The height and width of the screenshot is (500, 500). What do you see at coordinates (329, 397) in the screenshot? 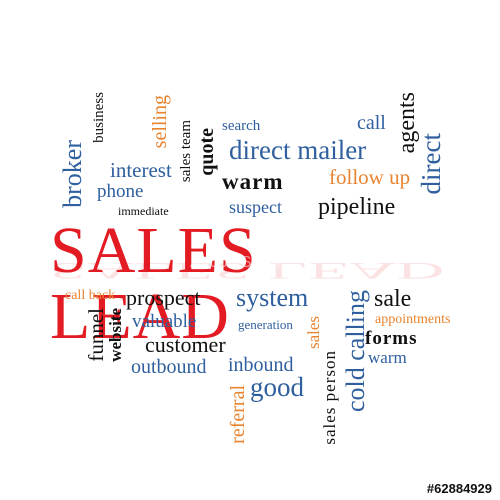
I see `word-sales-person: sales person` at bounding box center [329, 397].